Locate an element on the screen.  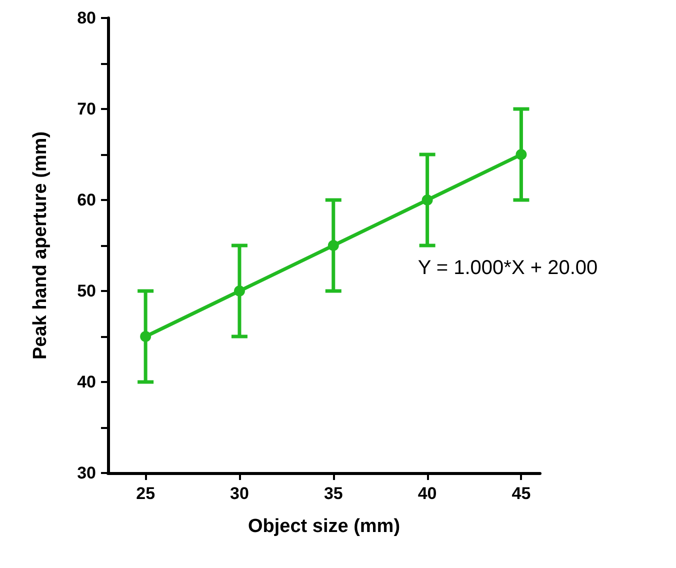
x-axis-title: Object size (mm) is located at coordinates (324, 526).